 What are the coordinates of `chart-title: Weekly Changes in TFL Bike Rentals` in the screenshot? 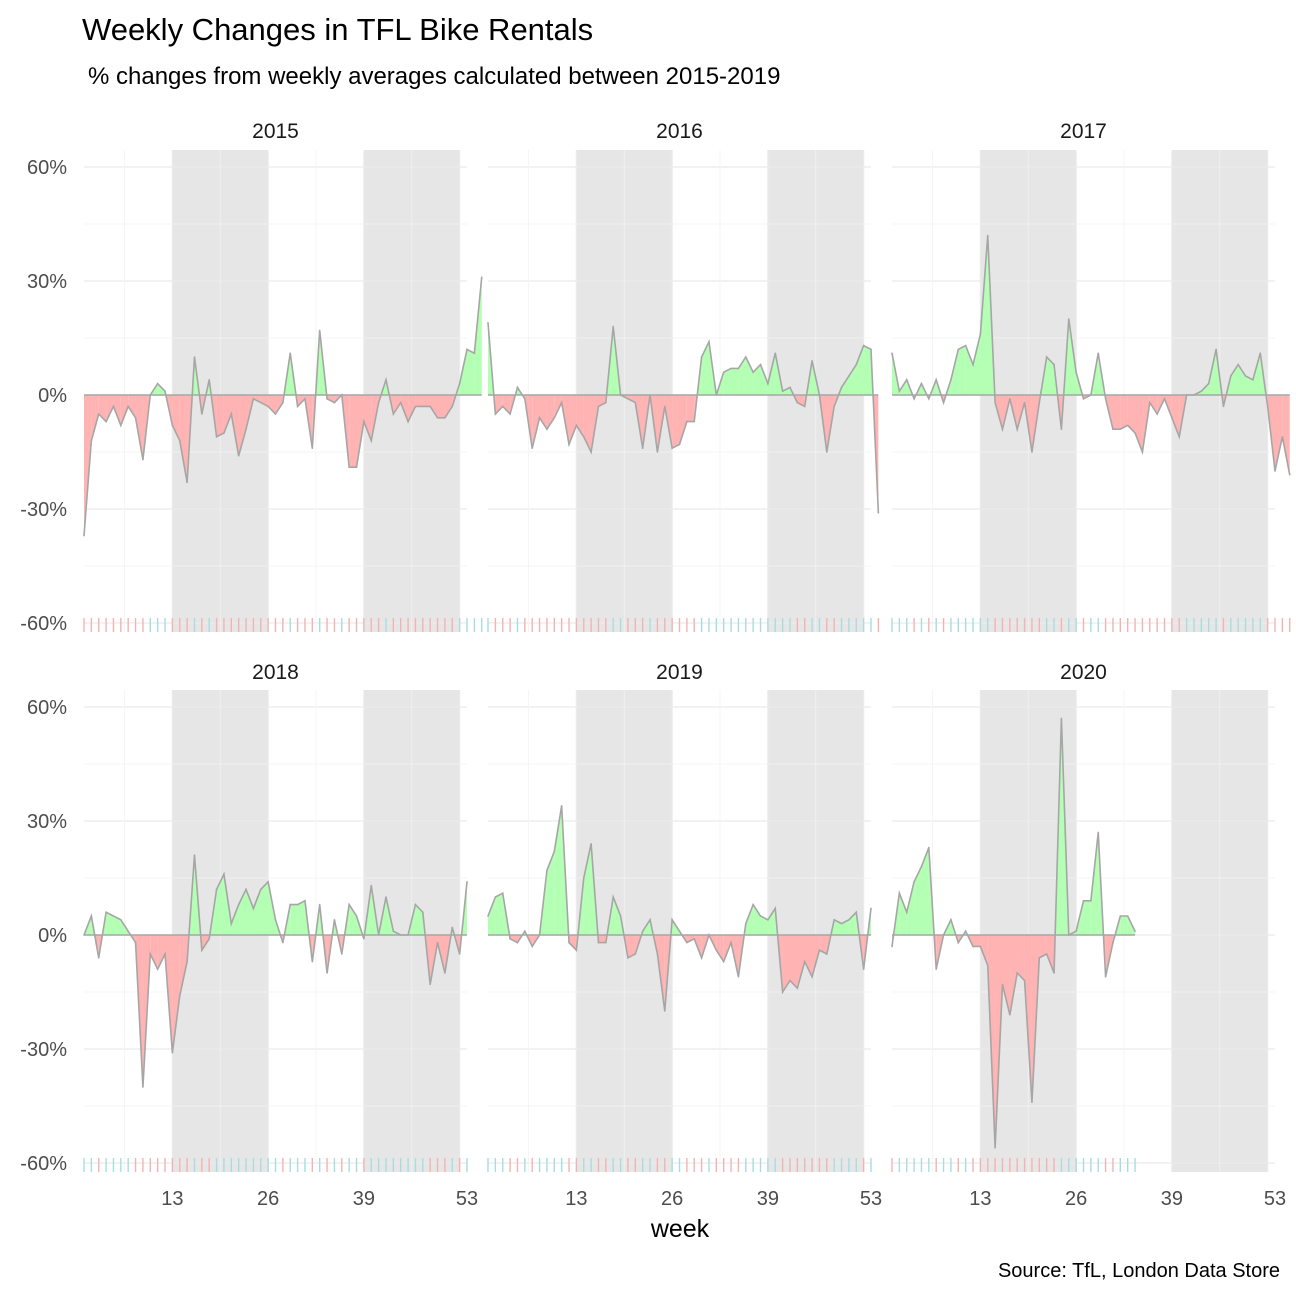 It's located at (337, 29).